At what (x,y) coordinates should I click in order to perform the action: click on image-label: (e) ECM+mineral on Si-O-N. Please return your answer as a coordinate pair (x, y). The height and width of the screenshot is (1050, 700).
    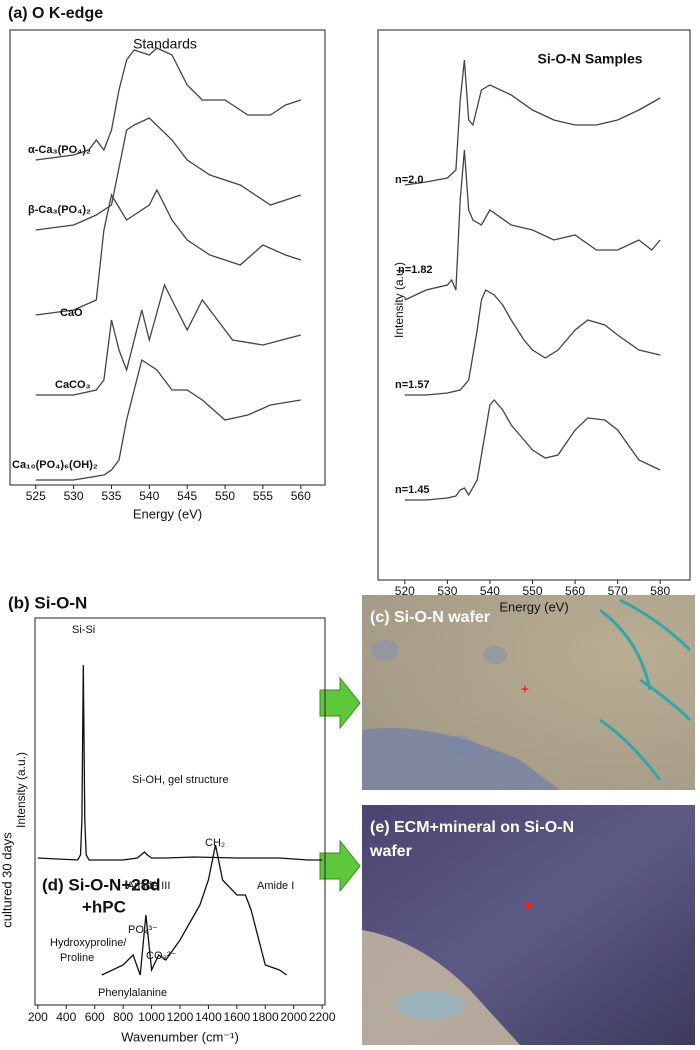
    Looking at the image, I should click on (472, 827).